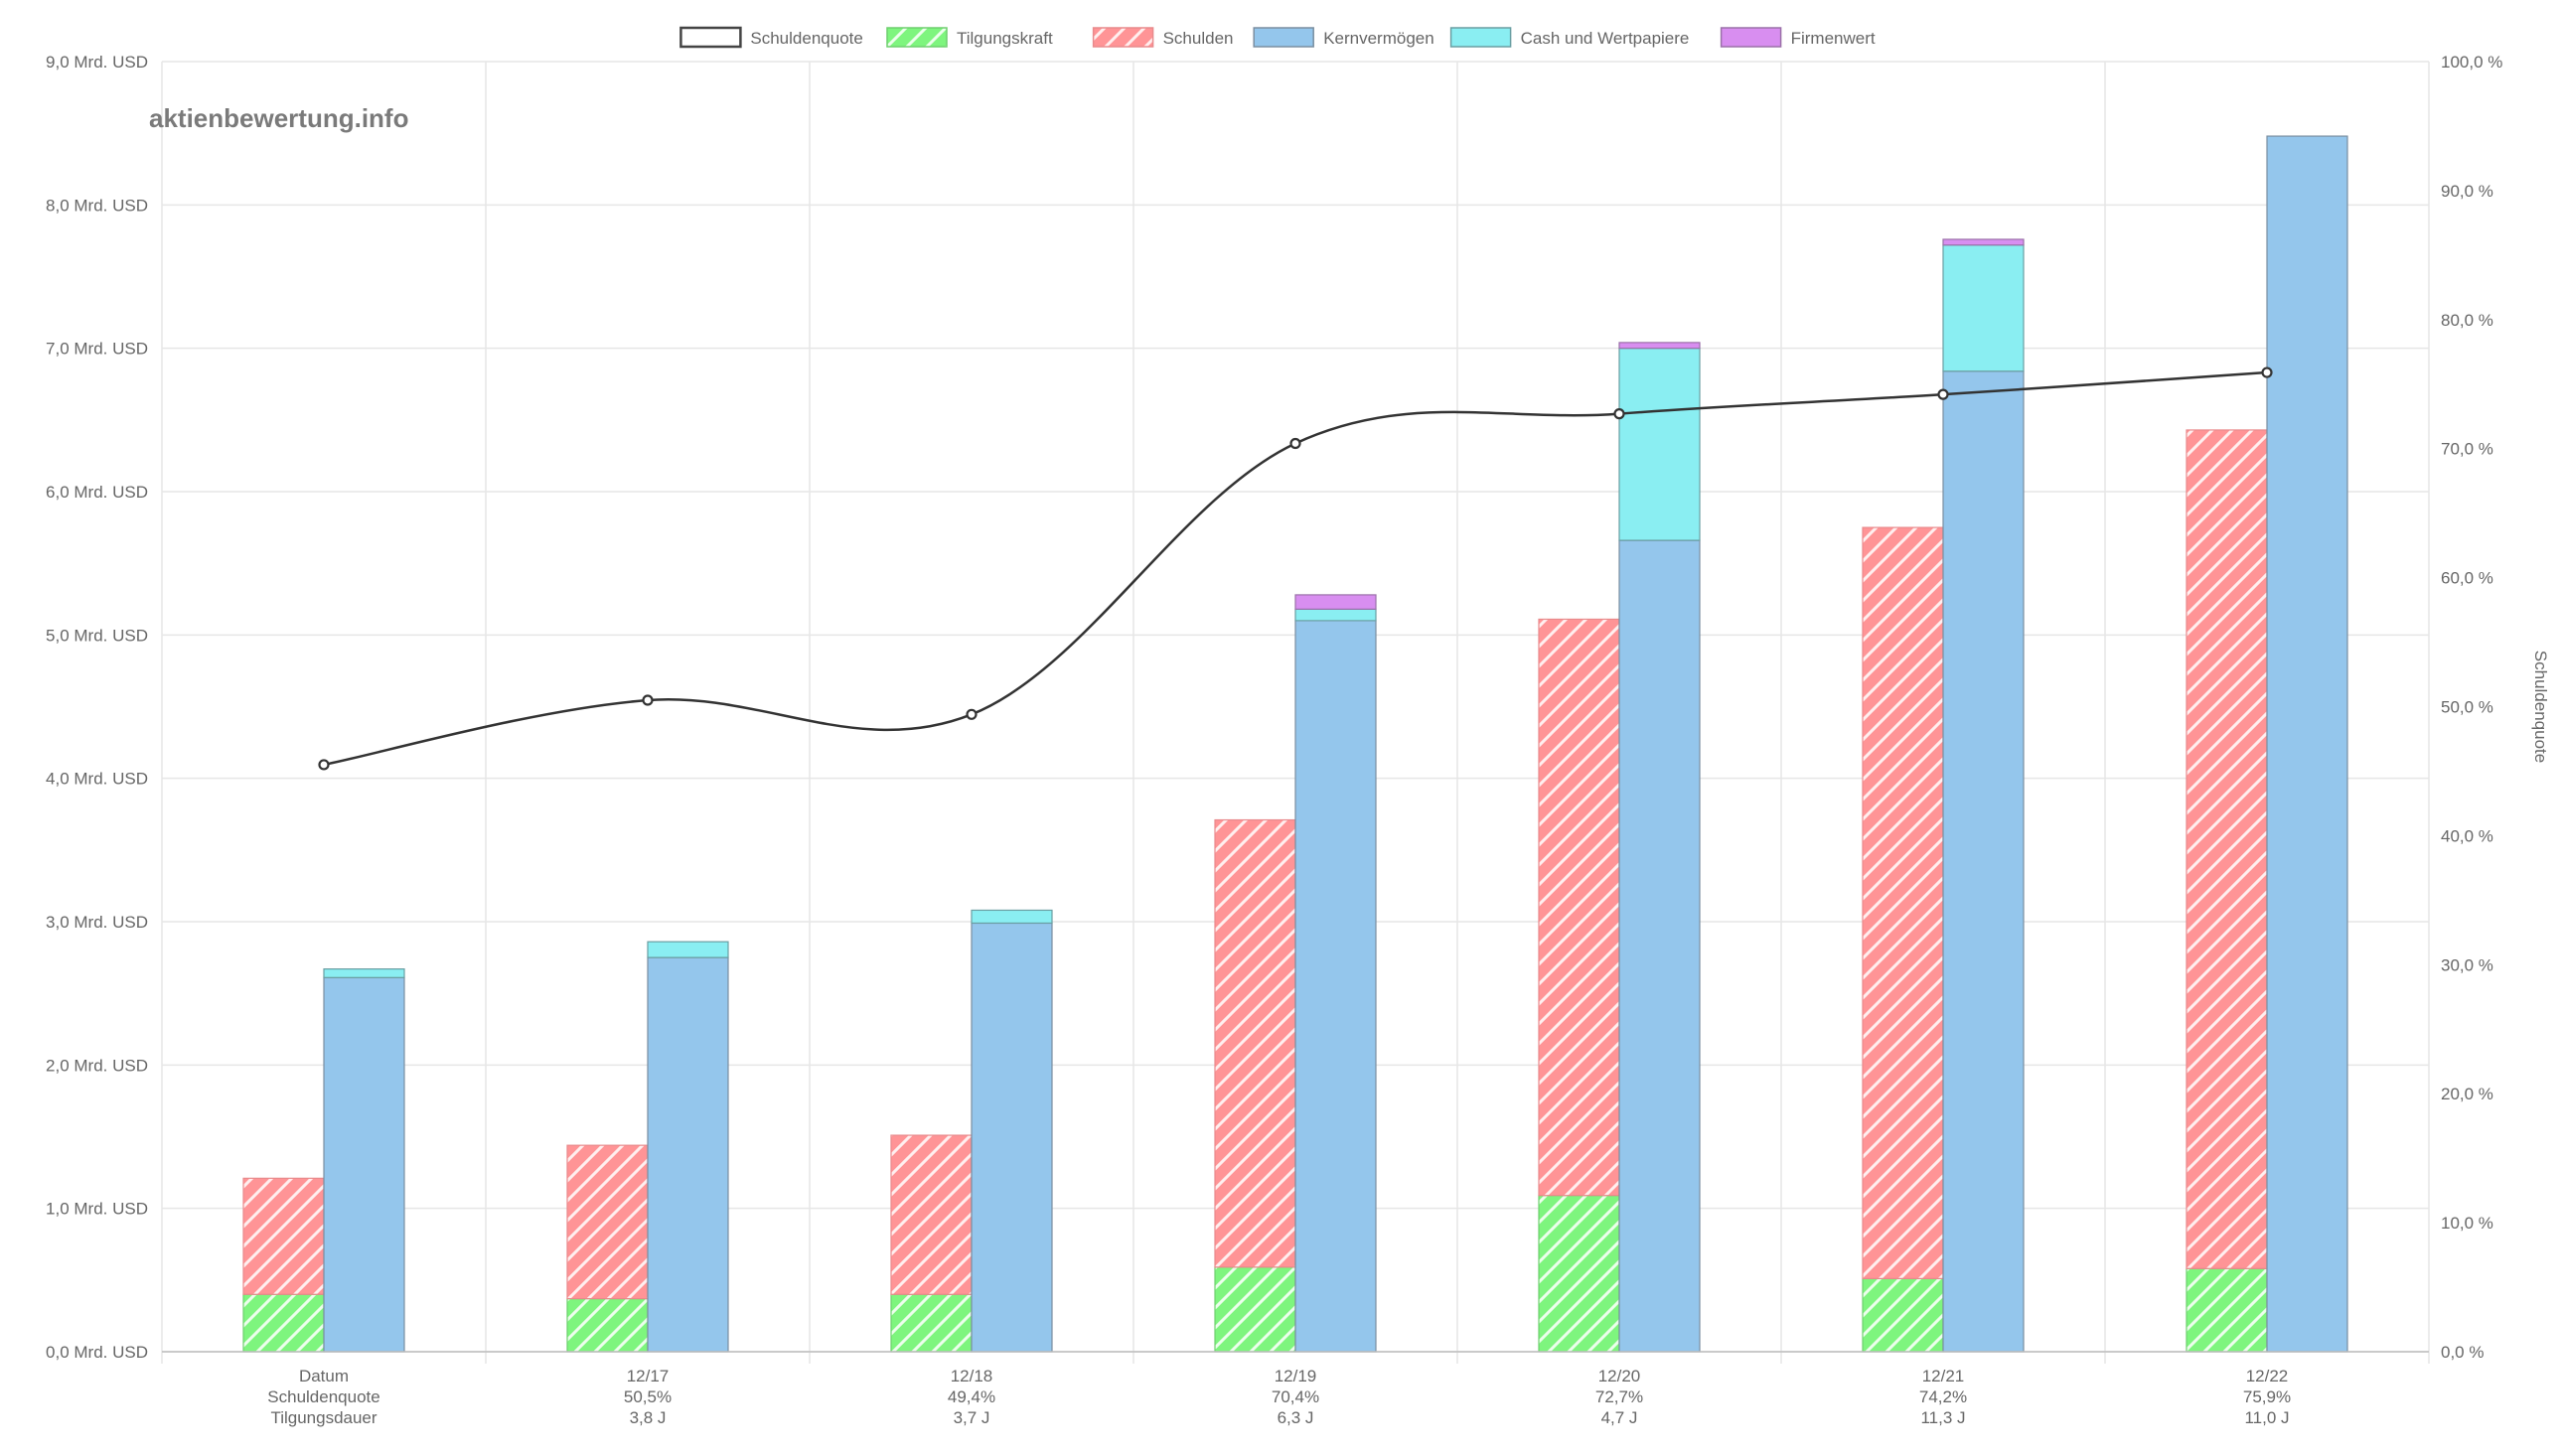 The height and width of the screenshot is (1456, 2563). I want to click on y-right-tick-label: 70,0 %, so click(2467, 449).